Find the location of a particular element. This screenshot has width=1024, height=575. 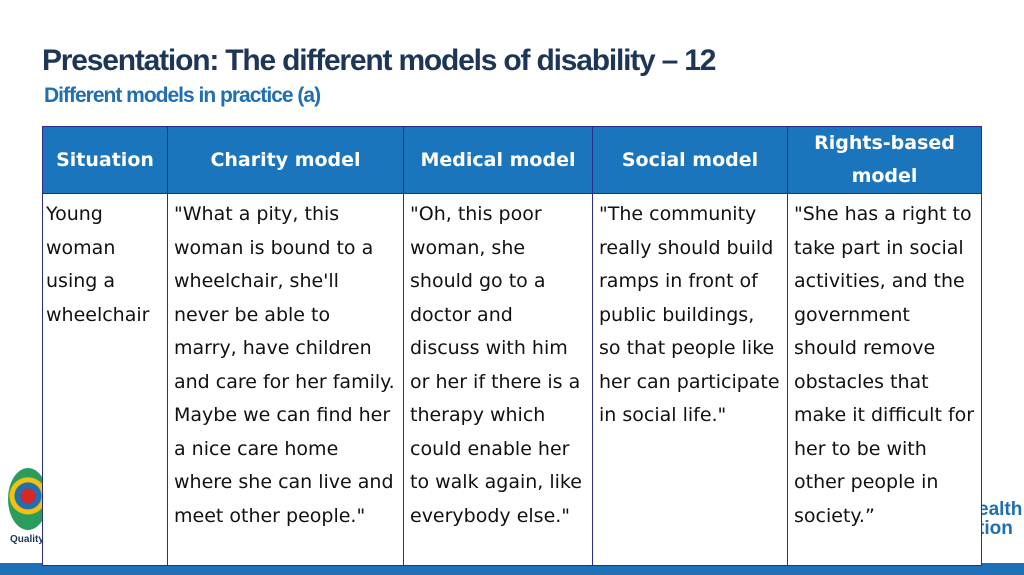

header-charity-model: Charity model is located at coordinates (285, 160).